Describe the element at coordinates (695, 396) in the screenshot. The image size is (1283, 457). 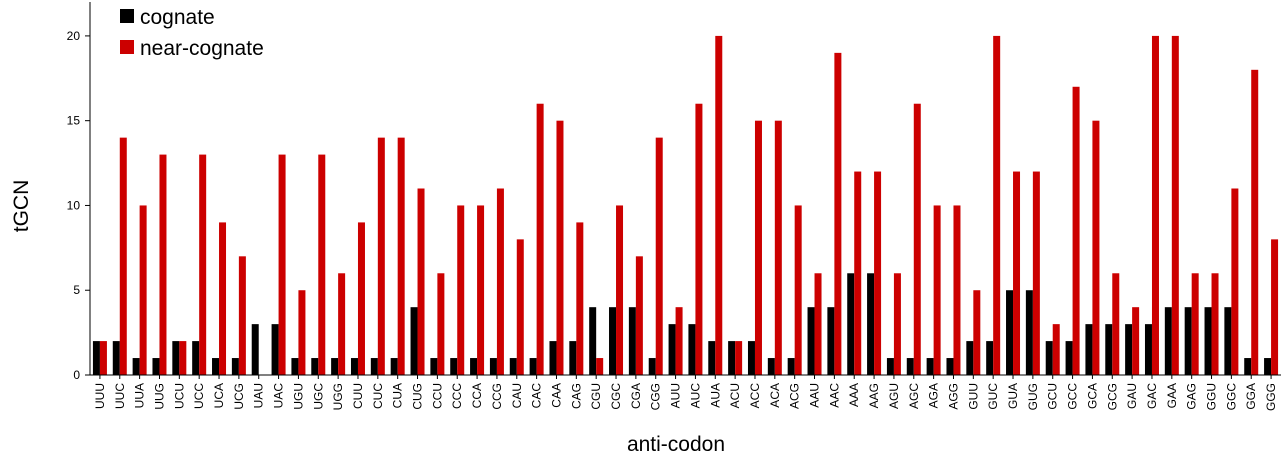
I see `x-tick-label: AUC` at that location.